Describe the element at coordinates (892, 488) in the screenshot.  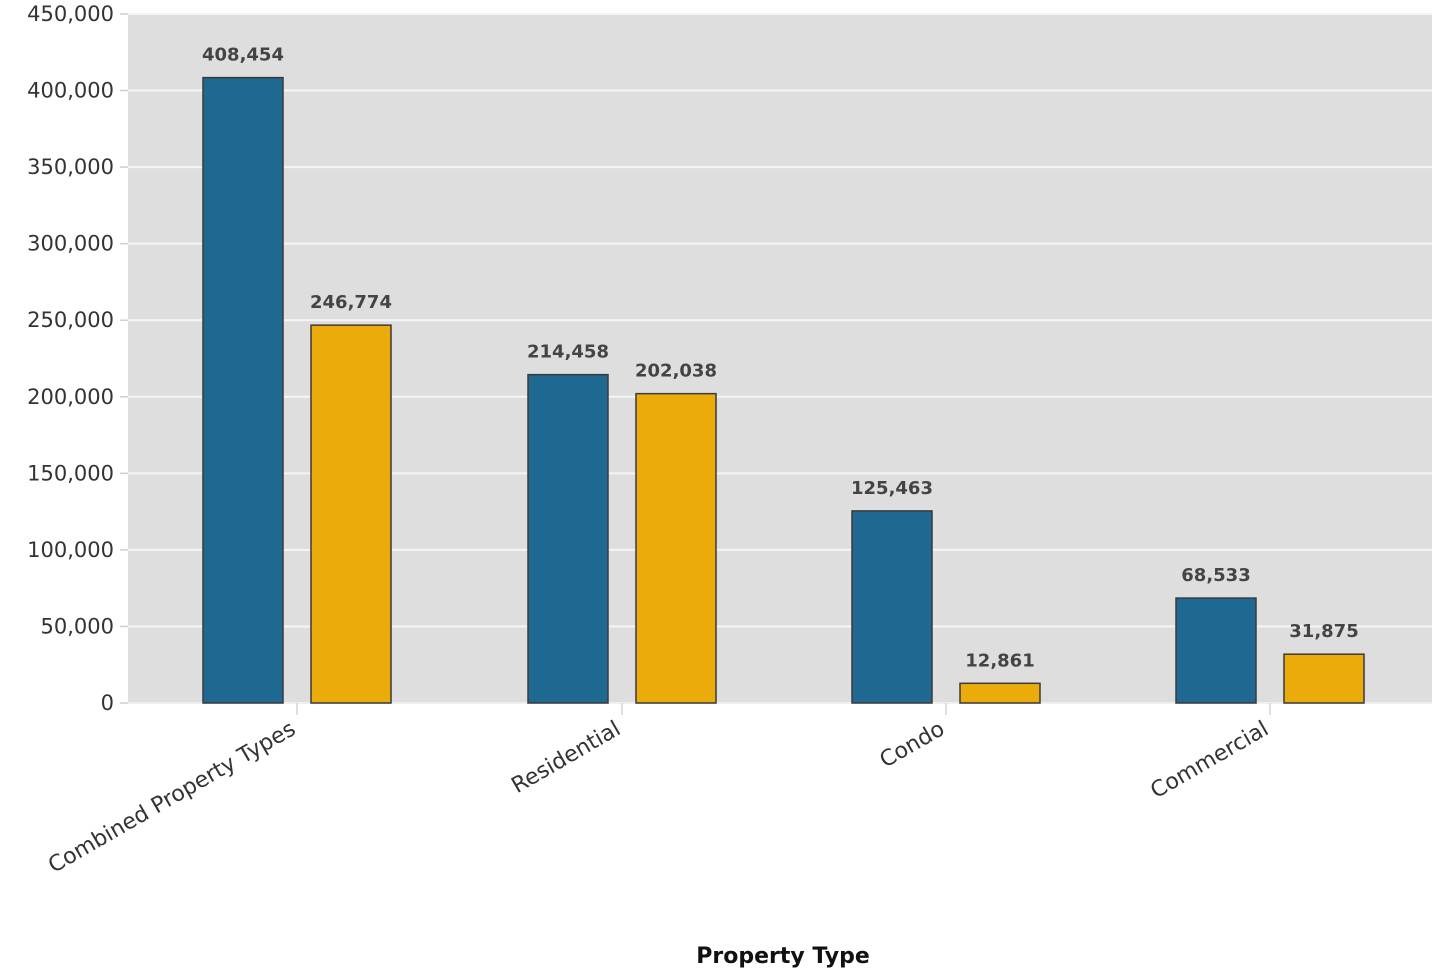
I see `data-label: 125,463` at that location.